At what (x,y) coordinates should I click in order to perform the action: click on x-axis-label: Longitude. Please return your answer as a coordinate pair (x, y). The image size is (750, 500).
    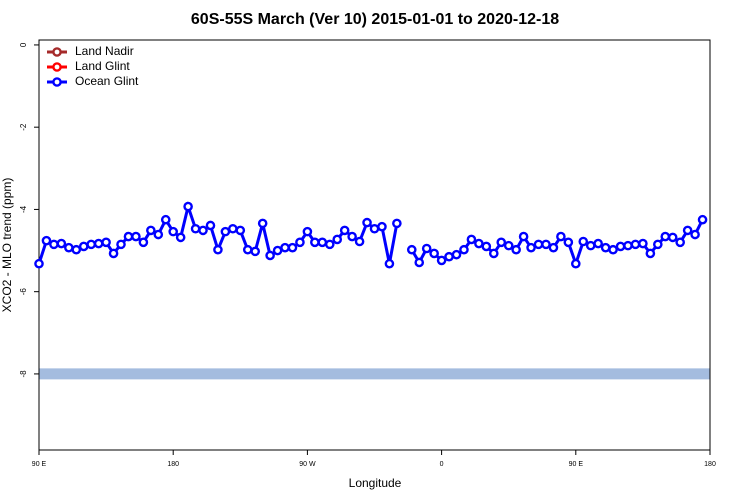
    Looking at the image, I should click on (375, 483).